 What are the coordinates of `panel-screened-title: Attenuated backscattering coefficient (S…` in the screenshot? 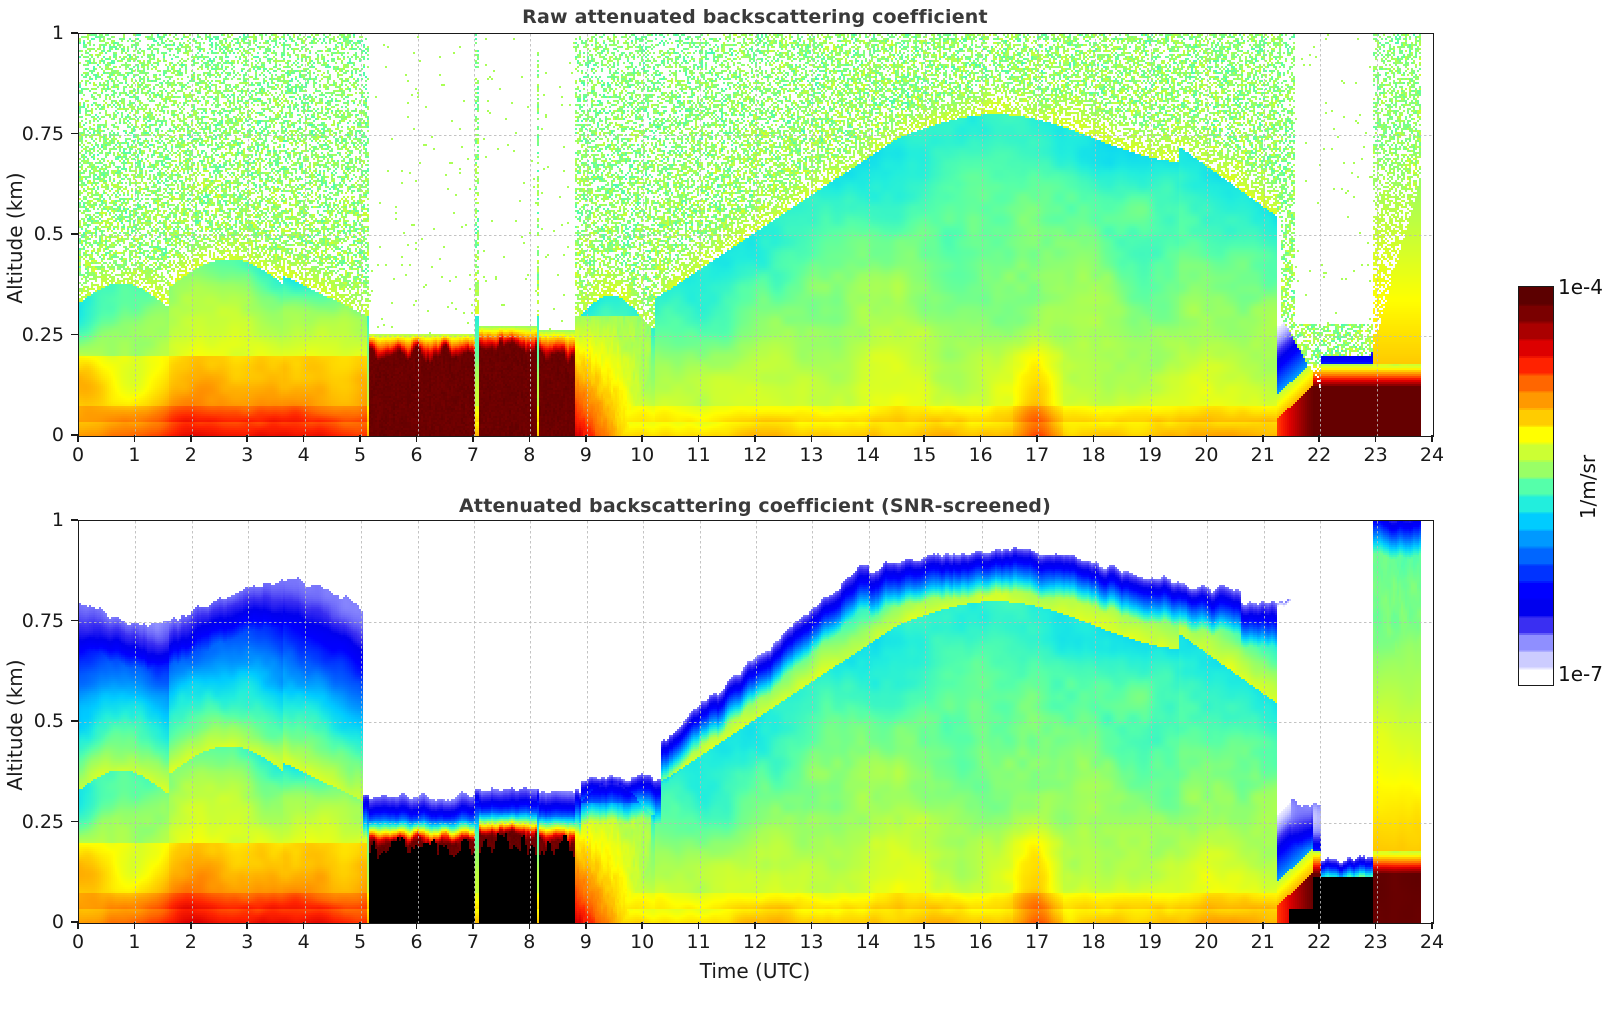 It's located at (755, 506).